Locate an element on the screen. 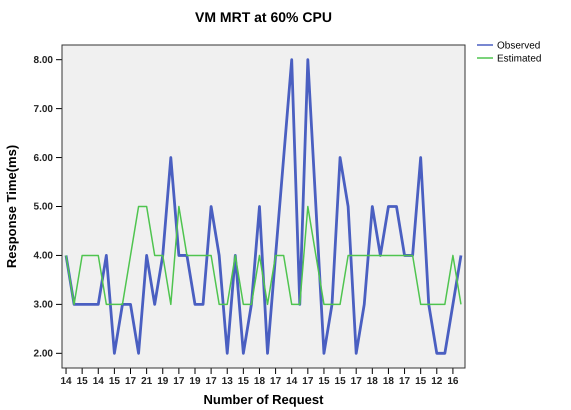  legend-label: Observed is located at coordinates (518, 46).